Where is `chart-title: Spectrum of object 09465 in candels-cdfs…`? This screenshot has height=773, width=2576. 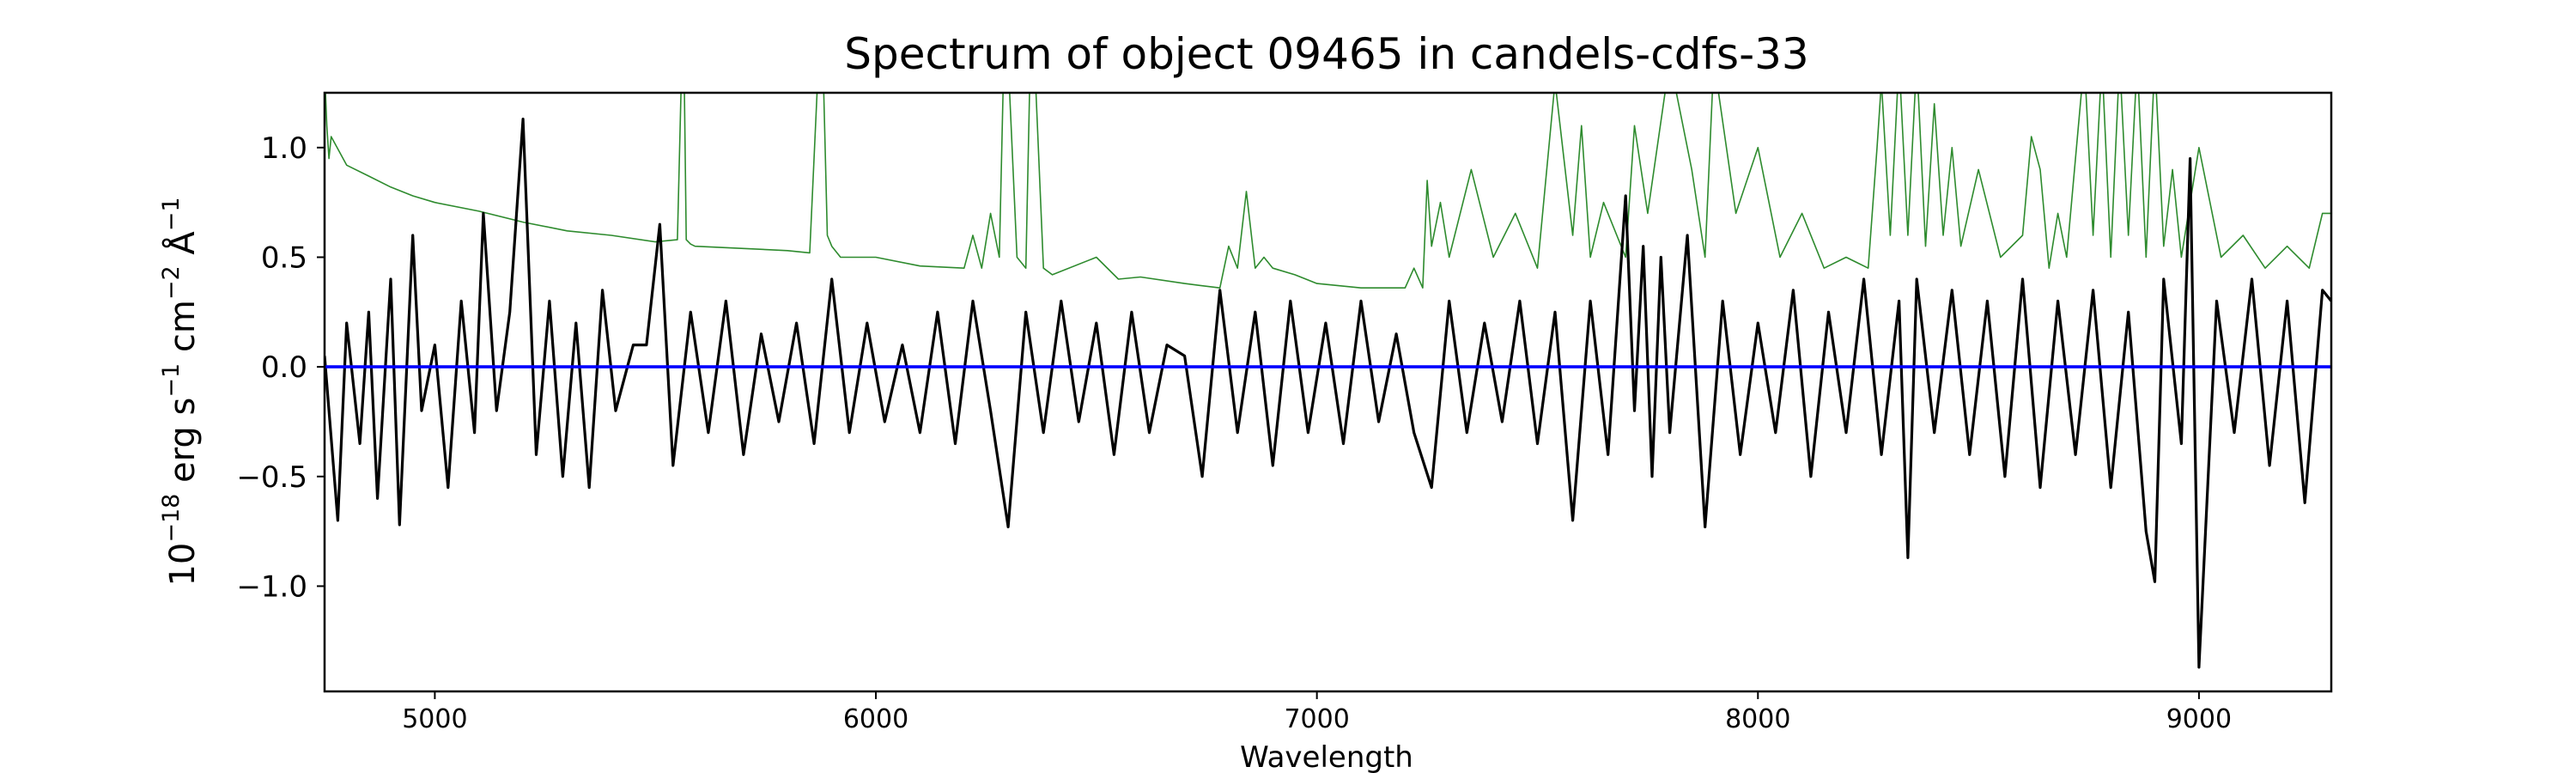 chart-title: Spectrum of object 09465 in candels-cdfs… is located at coordinates (1327, 54).